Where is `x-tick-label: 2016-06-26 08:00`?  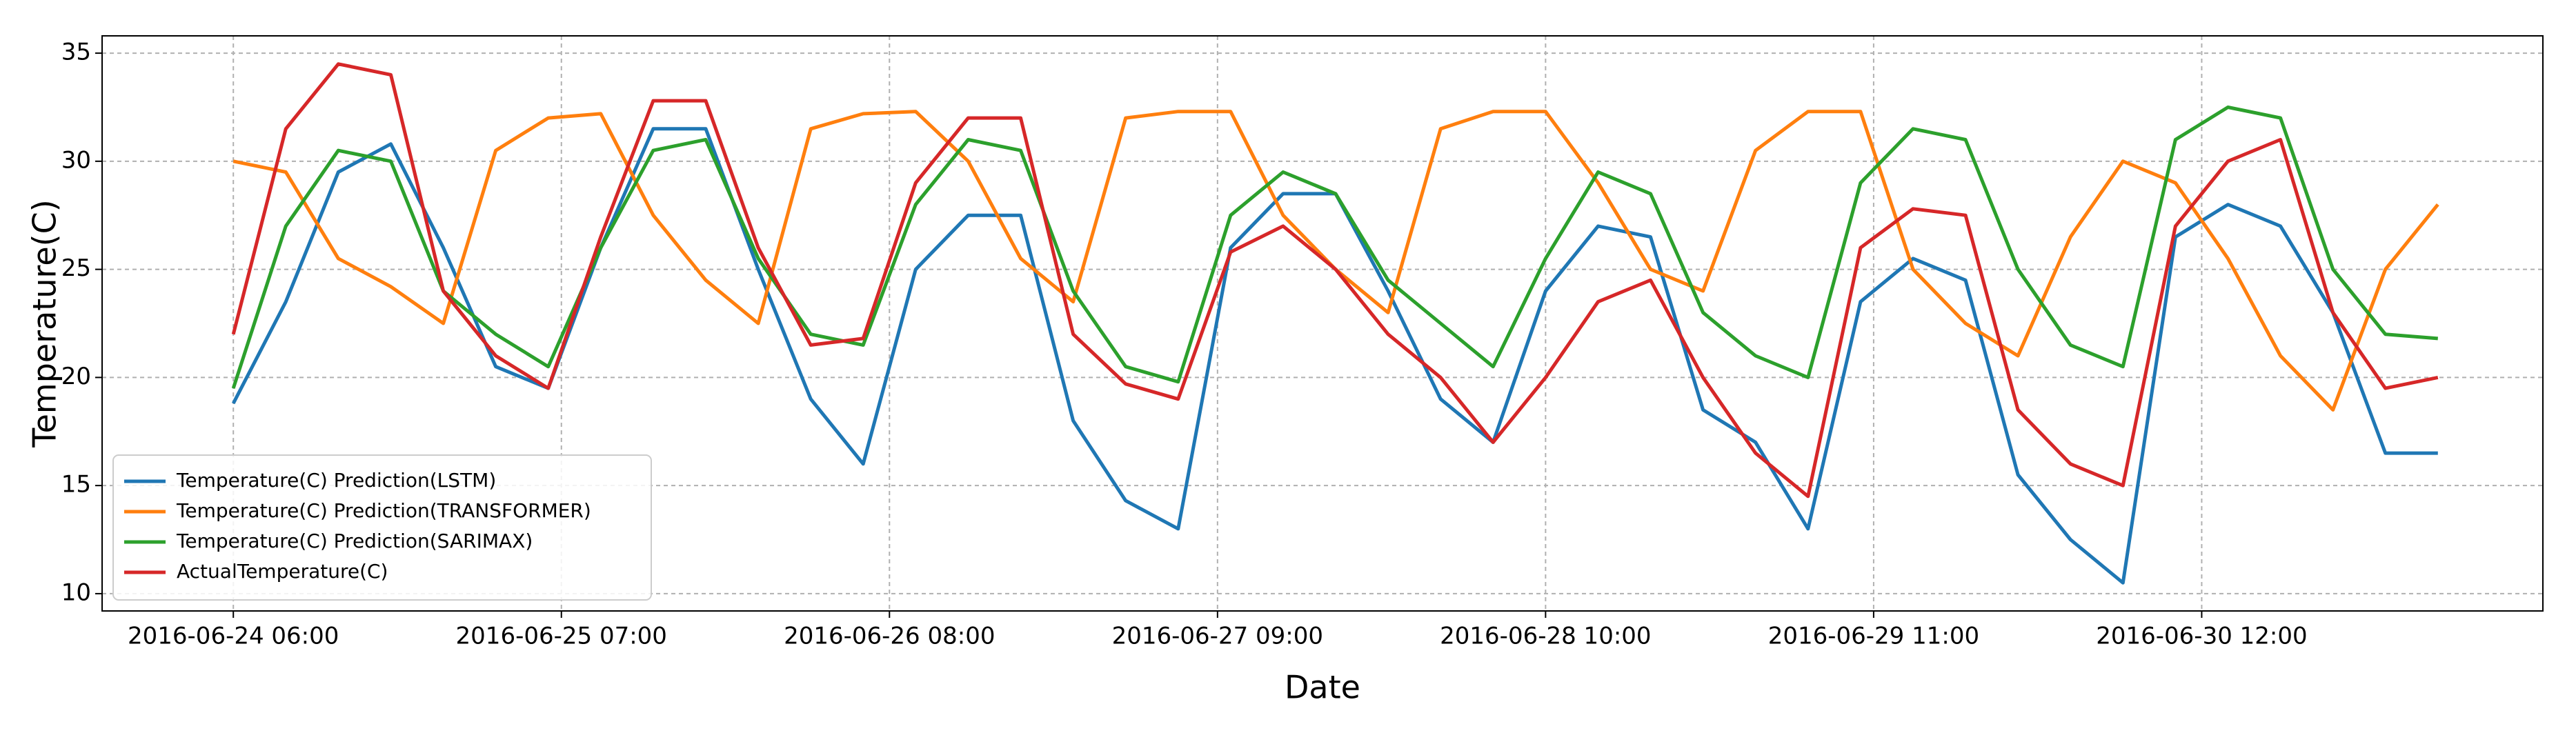
x-tick-label: 2016-06-26 08:00 is located at coordinates (889, 637).